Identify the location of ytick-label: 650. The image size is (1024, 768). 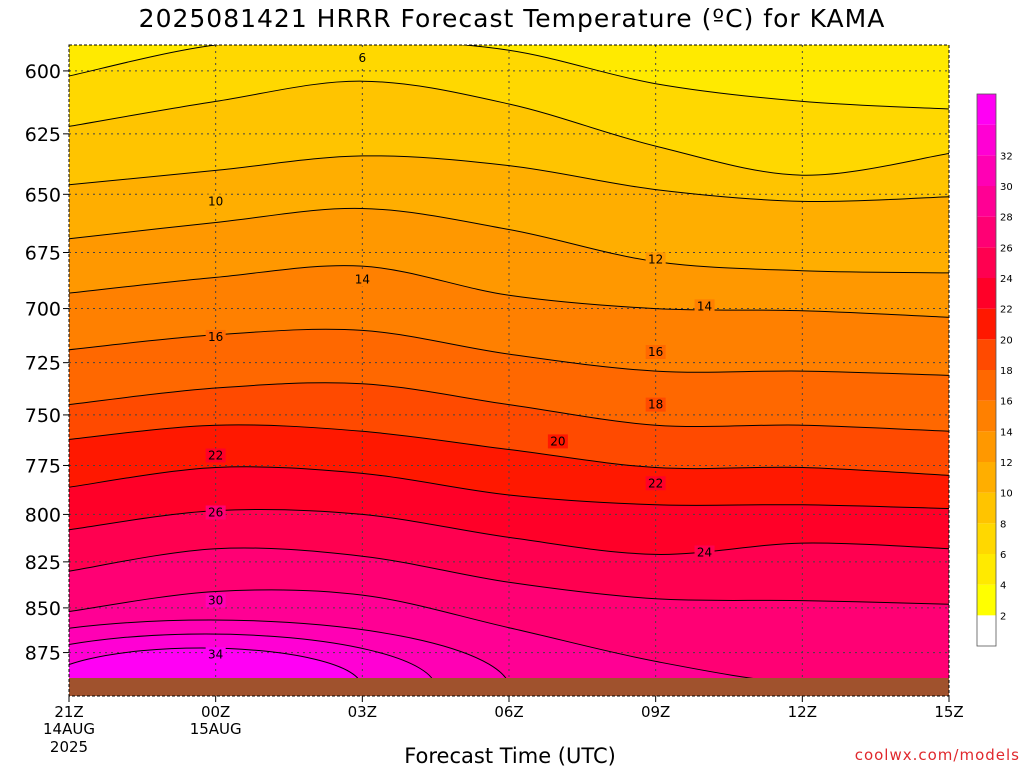
(43, 195).